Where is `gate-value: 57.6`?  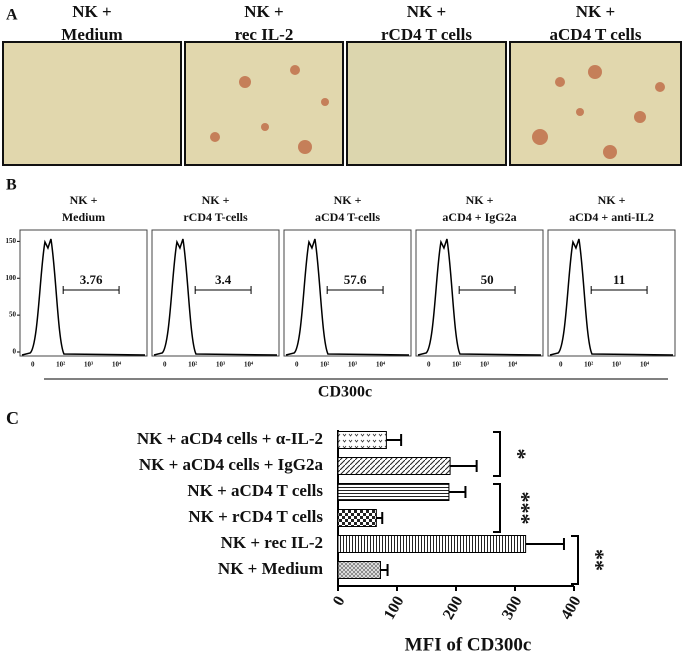
gate-value: 57.6 is located at coordinates (355, 279).